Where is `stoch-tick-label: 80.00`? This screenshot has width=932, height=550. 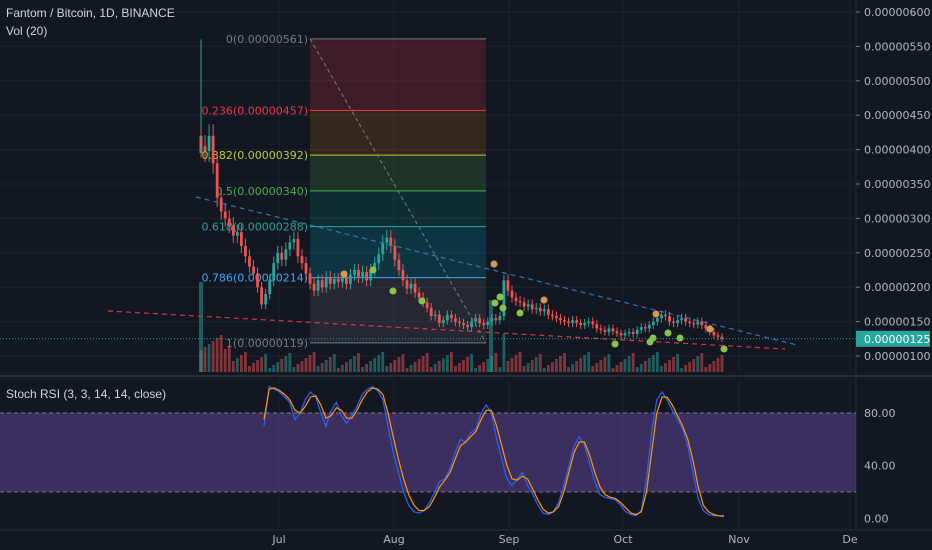 stoch-tick-label: 80.00 is located at coordinates (880, 413).